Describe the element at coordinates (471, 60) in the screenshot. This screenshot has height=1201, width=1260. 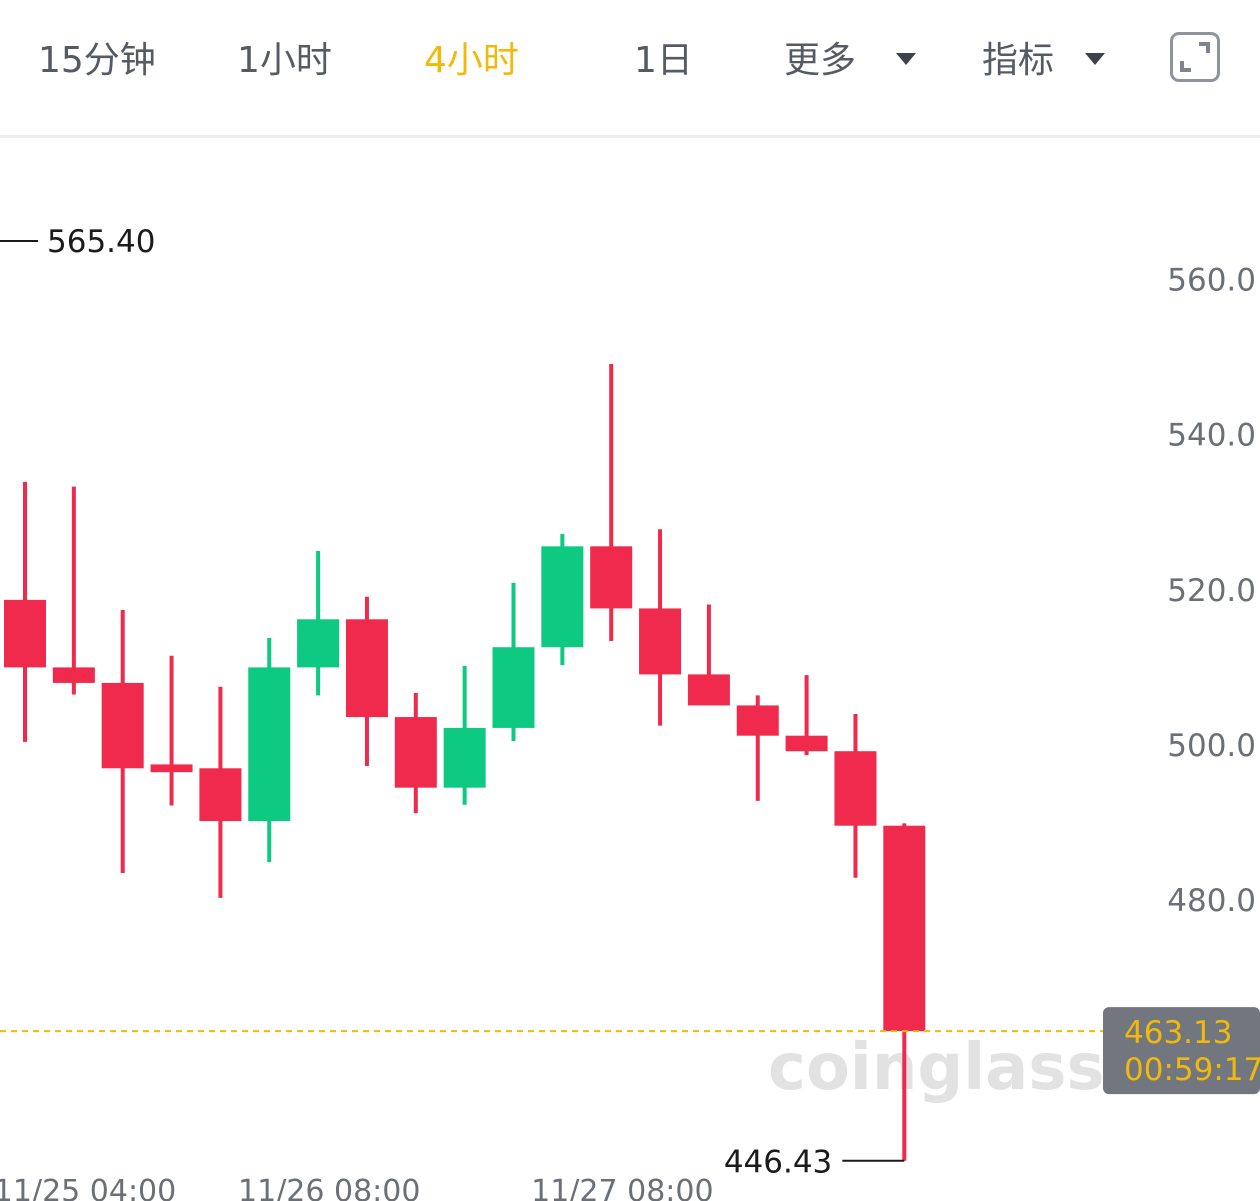
I see `tab-4h: 4小时` at that location.